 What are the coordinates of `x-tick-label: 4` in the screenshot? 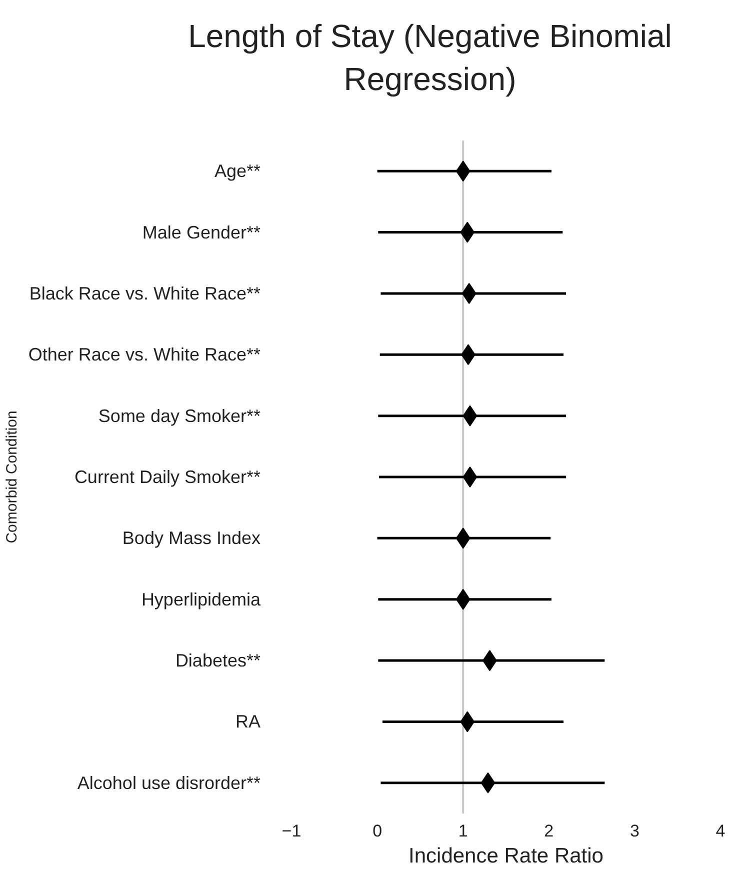 It's located at (721, 831).